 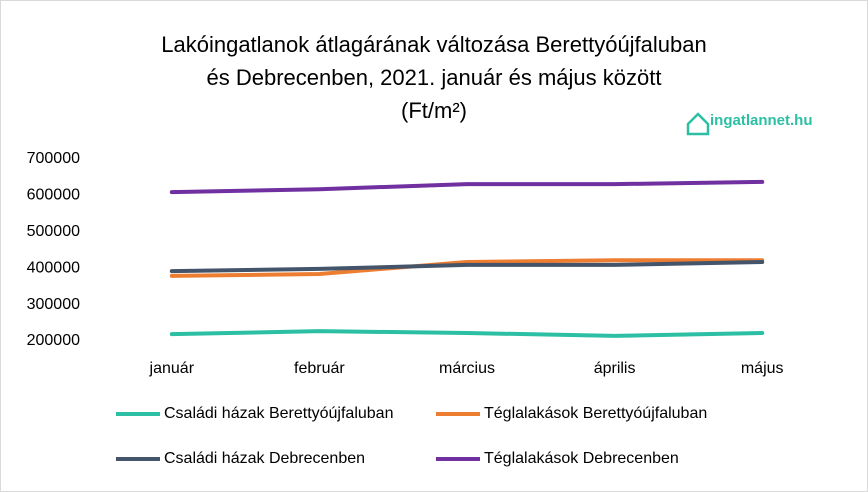 What do you see at coordinates (595, 413) in the screenshot?
I see `legend-label: Téglalakások Berettyóújfaluban` at bounding box center [595, 413].